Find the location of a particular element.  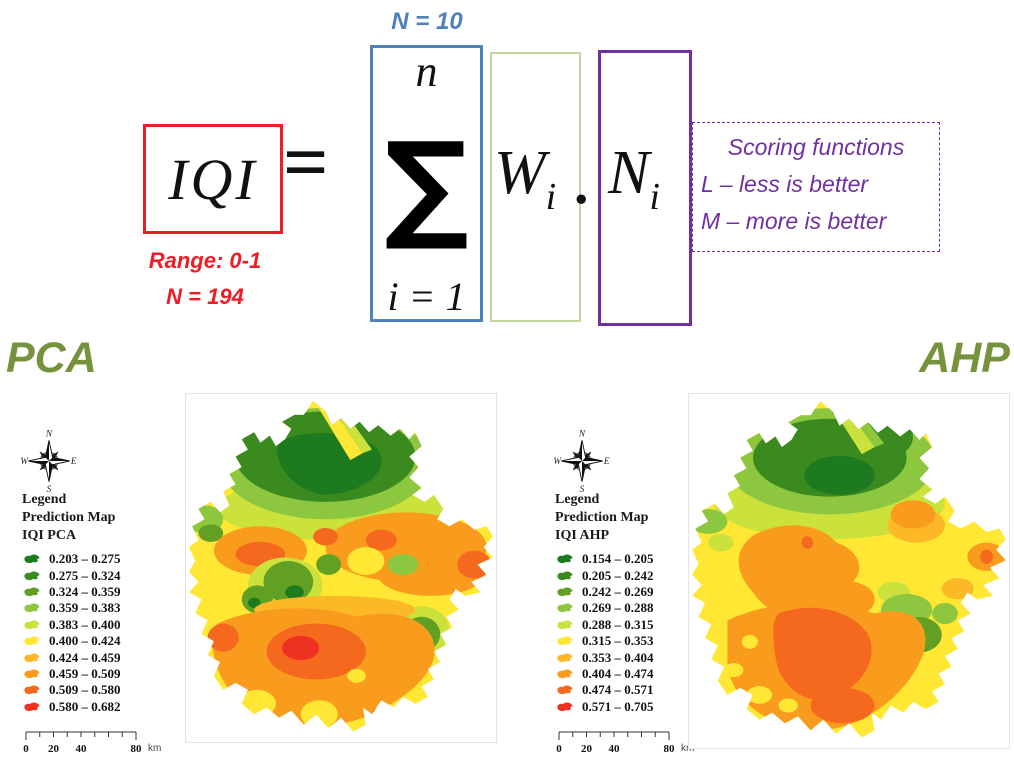

class-range-label: 0.424 – 0.459 is located at coordinates (85, 657).